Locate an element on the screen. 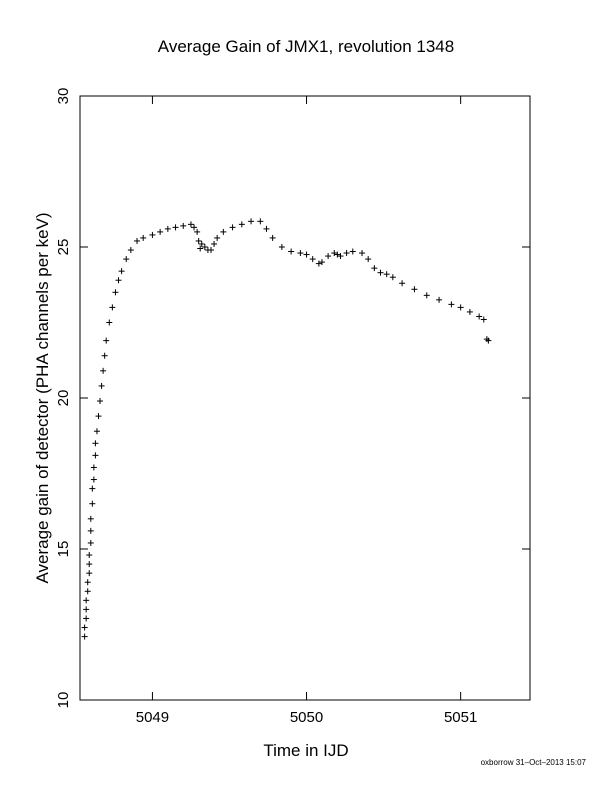 The width and height of the screenshot is (612, 792). y-tick-label: 30 is located at coordinates (63, 96).